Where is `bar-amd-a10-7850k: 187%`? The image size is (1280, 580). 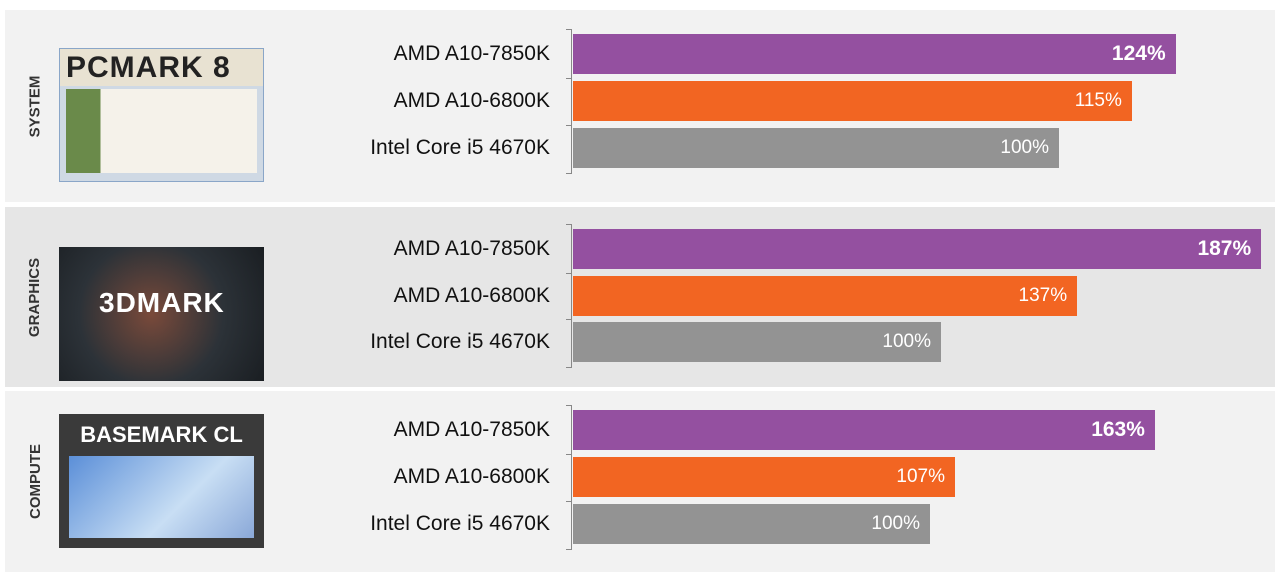 bar-amd-a10-7850k: 187% is located at coordinates (917, 249).